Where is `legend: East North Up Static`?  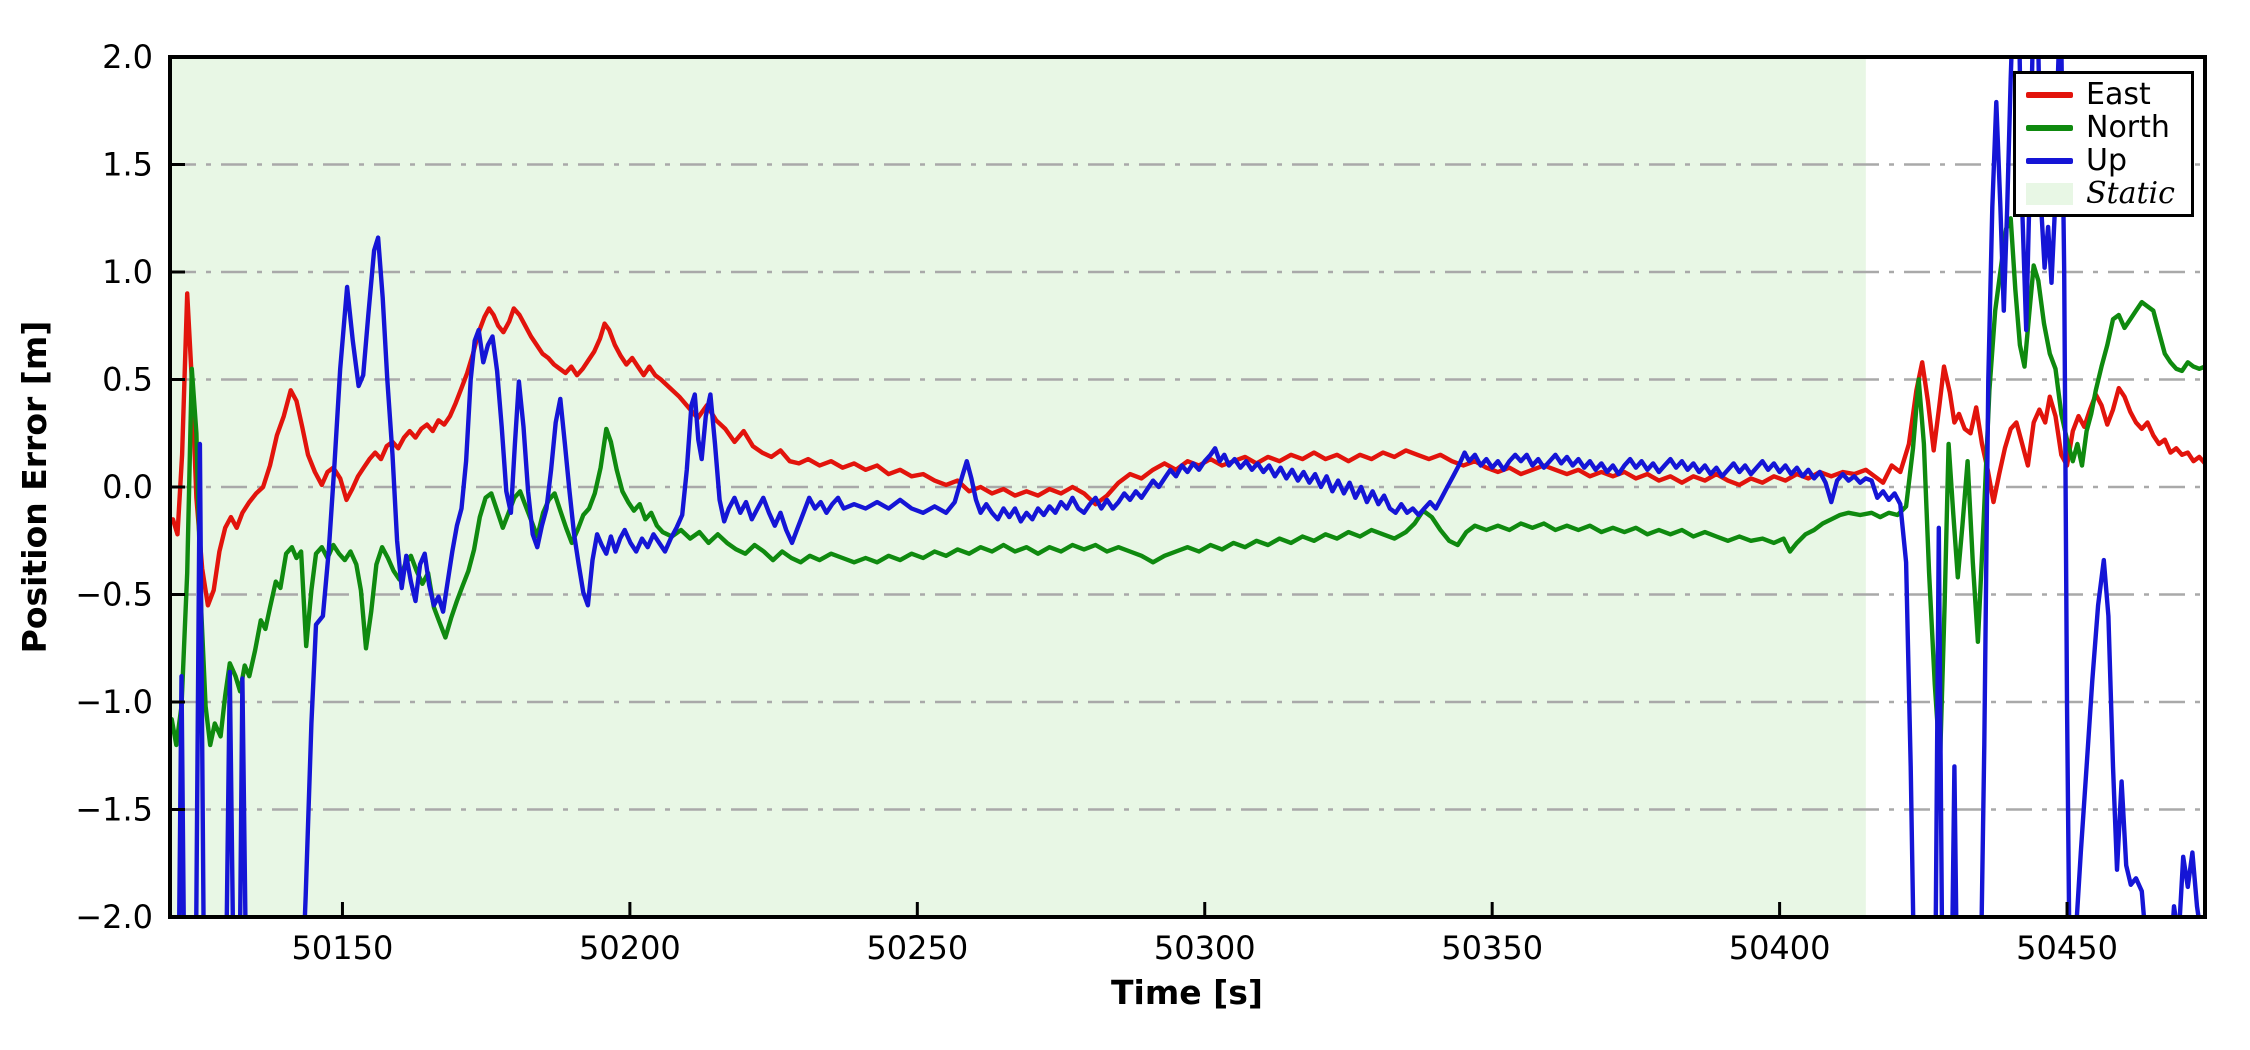 legend: East North Up Static is located at coordinates (2103, 144).